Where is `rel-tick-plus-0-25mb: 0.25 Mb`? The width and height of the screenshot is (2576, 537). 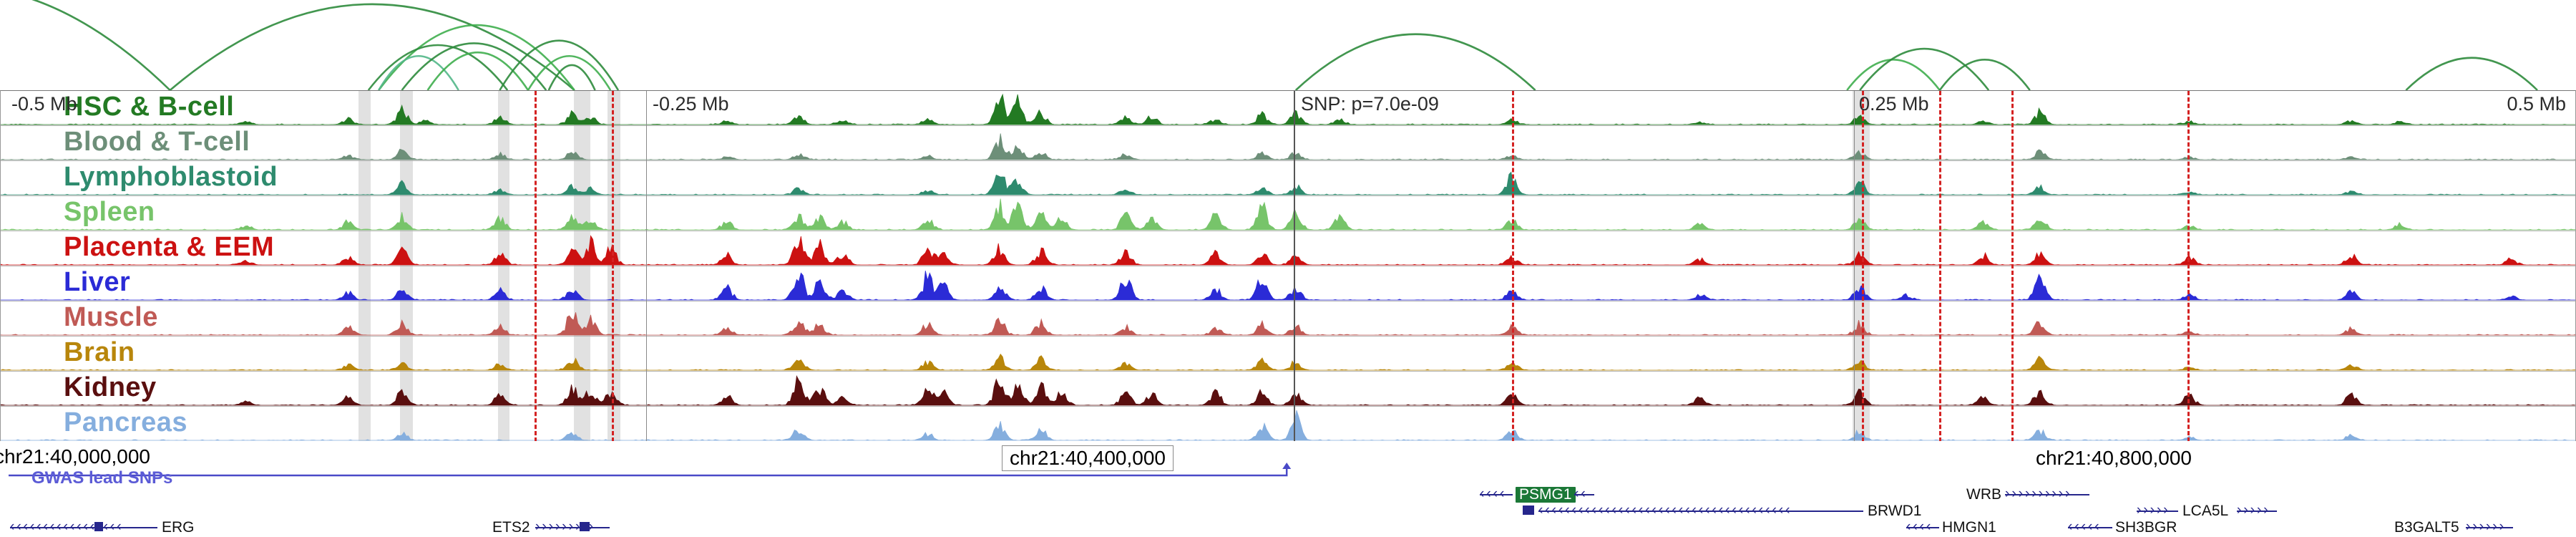 rel-tick-plus-0-25mb: 0.25 Mb is located at coordinates (1894, 104).